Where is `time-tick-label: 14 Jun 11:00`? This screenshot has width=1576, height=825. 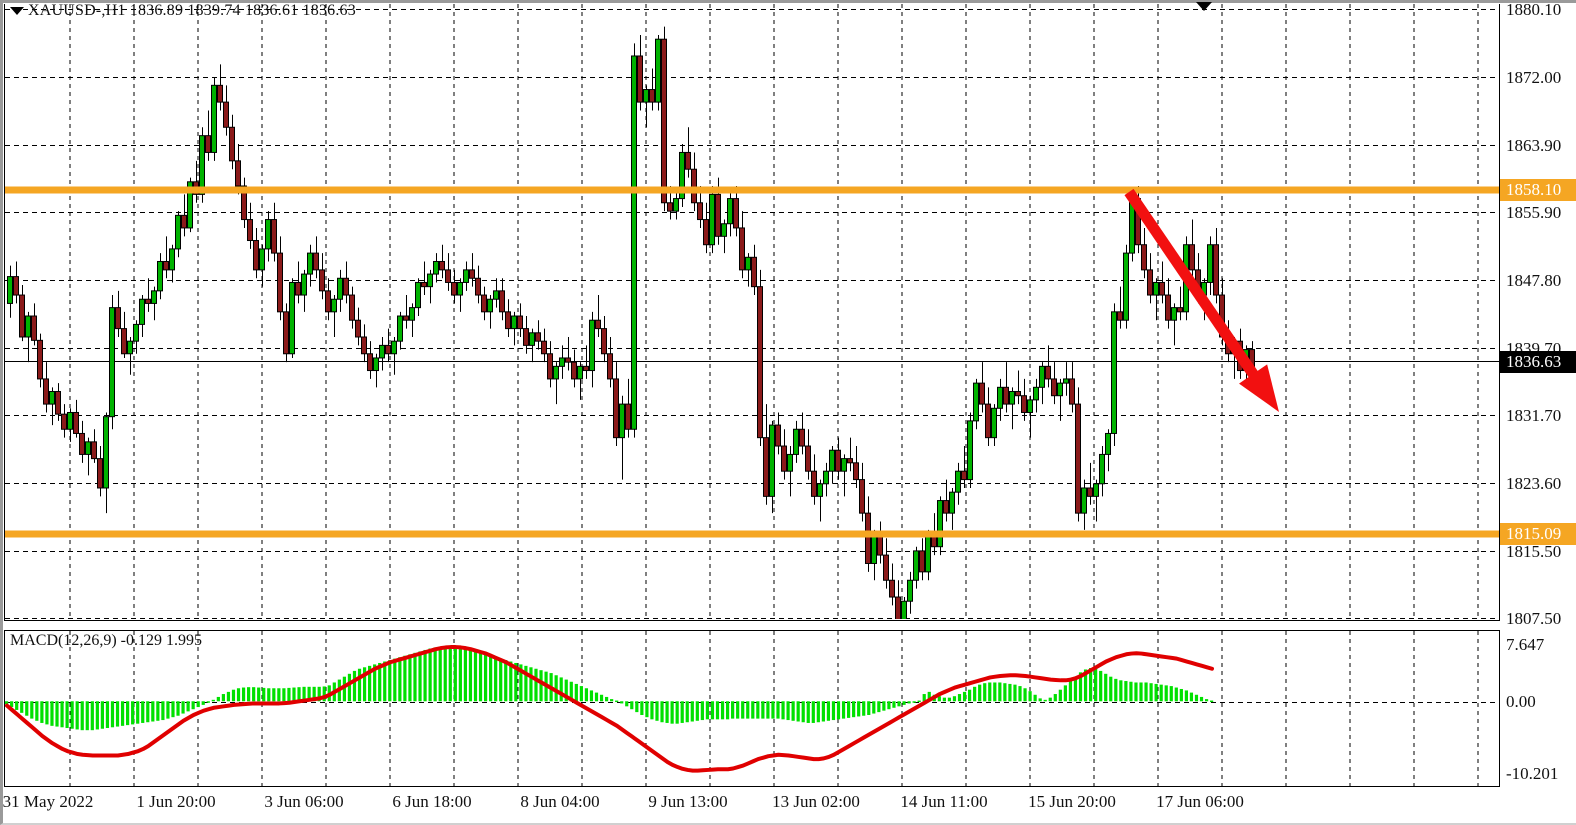
time-tick-label: 14 Jun 11:00 is located at coordinates (944, 801).